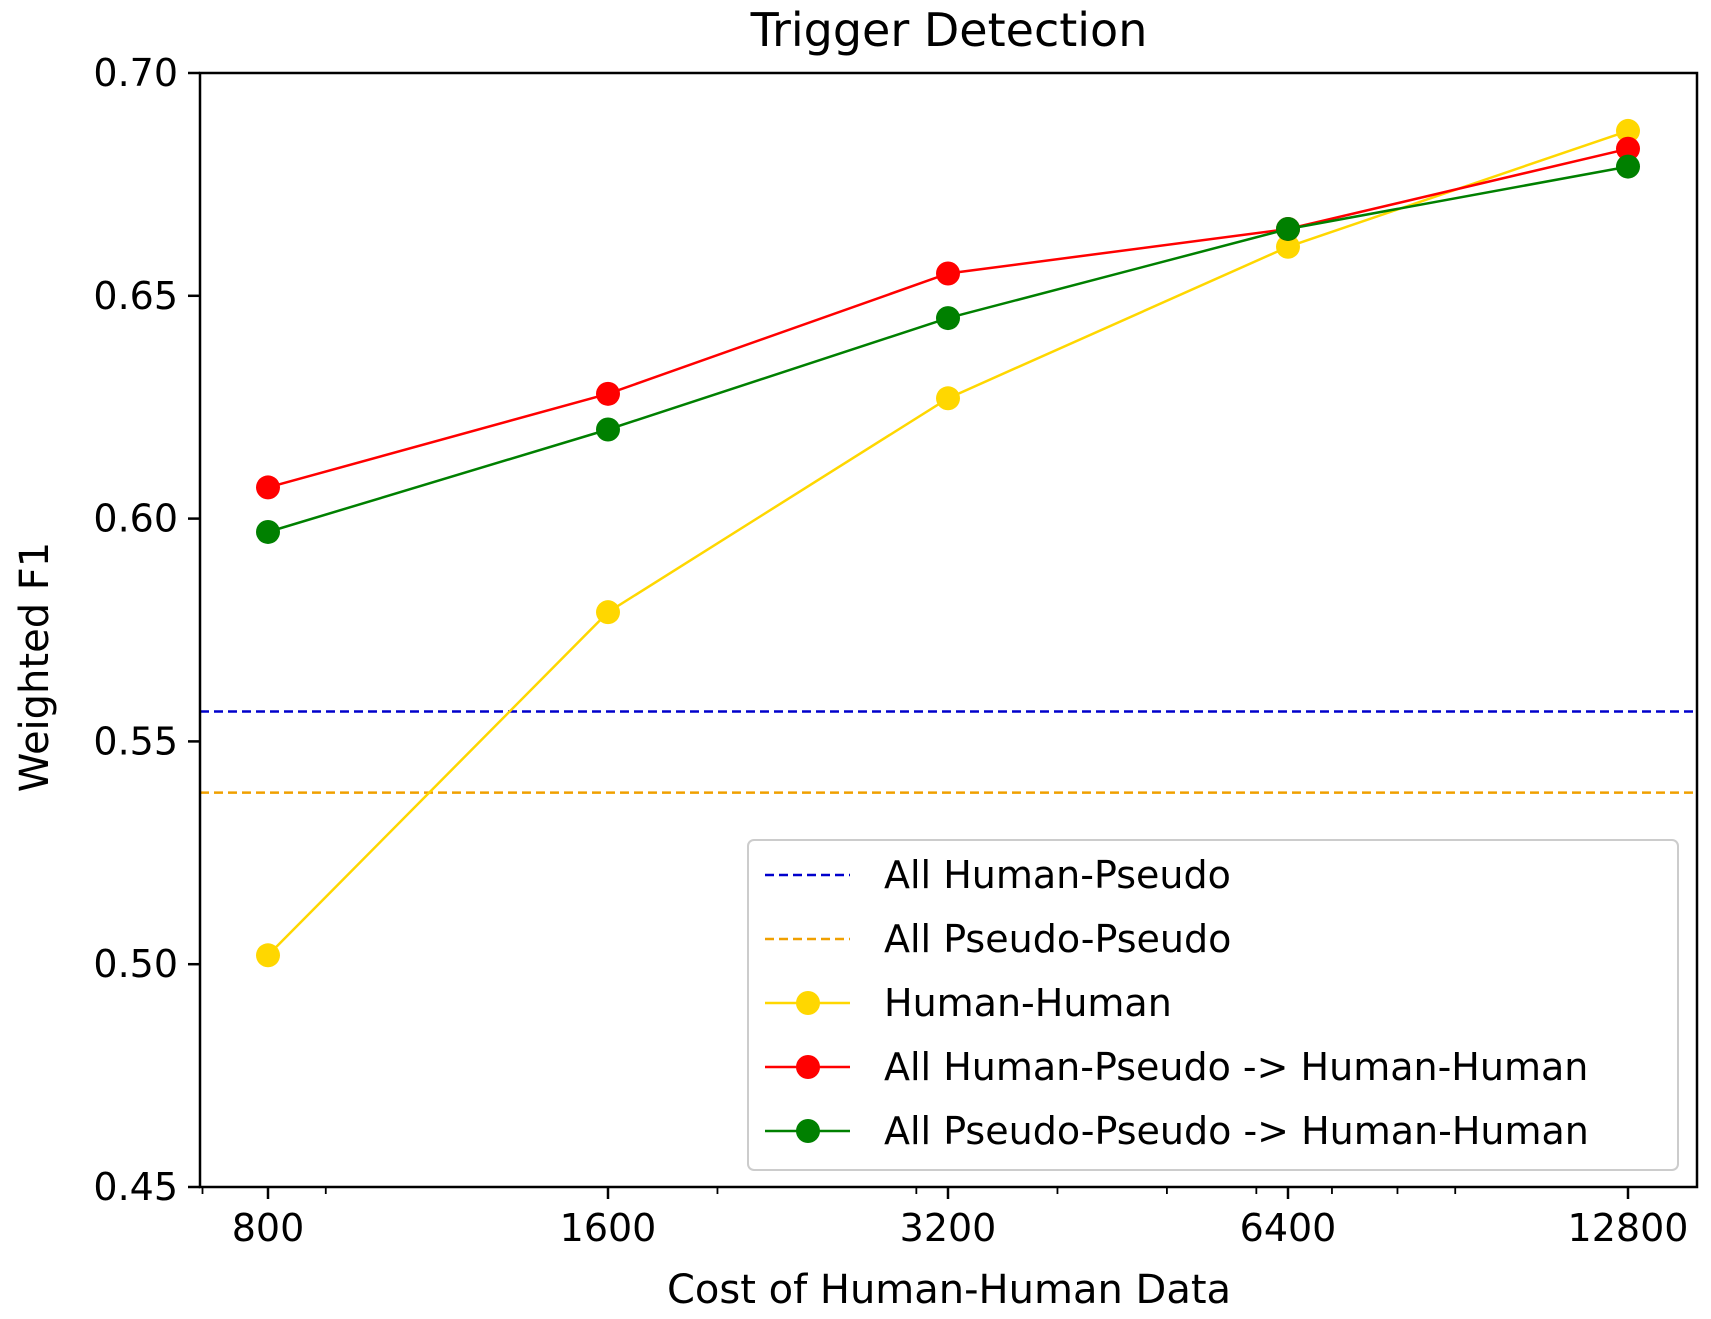 The image size is (1711, 1319). I want to click on x-tick-label-1: 1600, so click(608, 1228).